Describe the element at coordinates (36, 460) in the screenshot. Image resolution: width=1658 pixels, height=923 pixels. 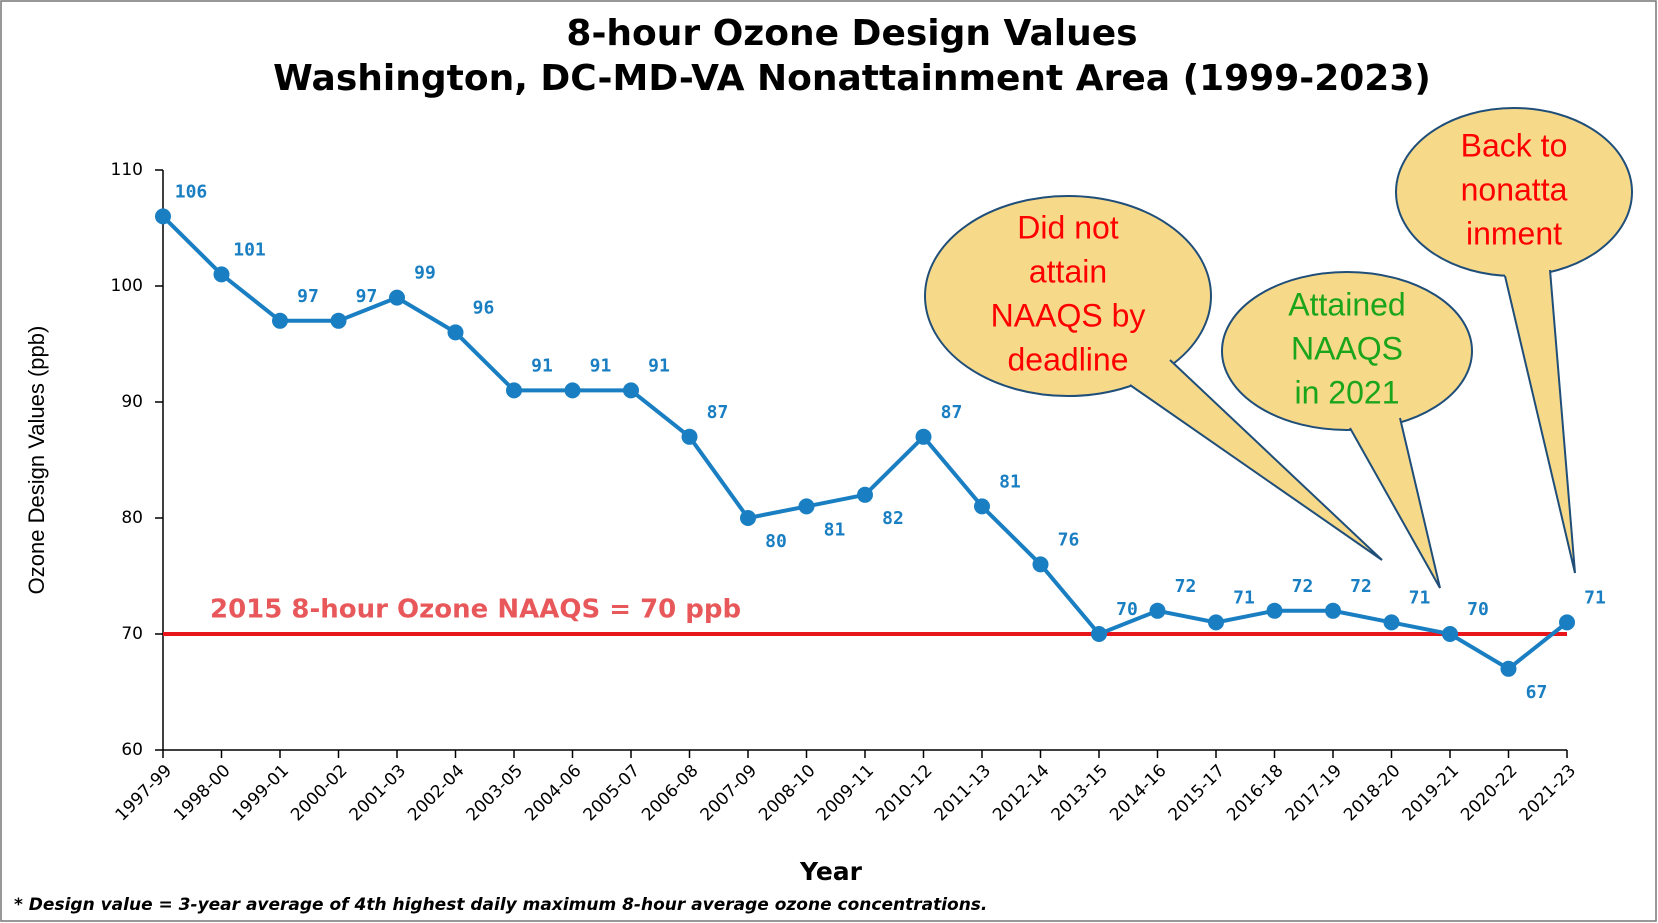
I see `y-axis-label: Ozone Design Values (ppb)` at that location.